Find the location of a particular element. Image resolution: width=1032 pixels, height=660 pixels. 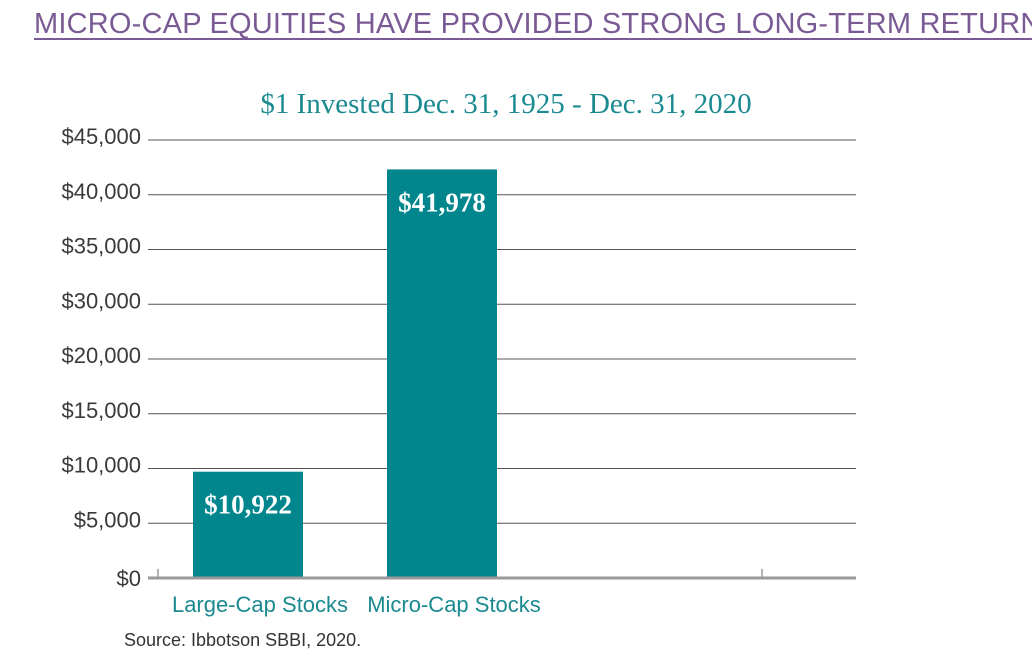

y-tick-label: $45,000 is located at coordinates (101, 136).